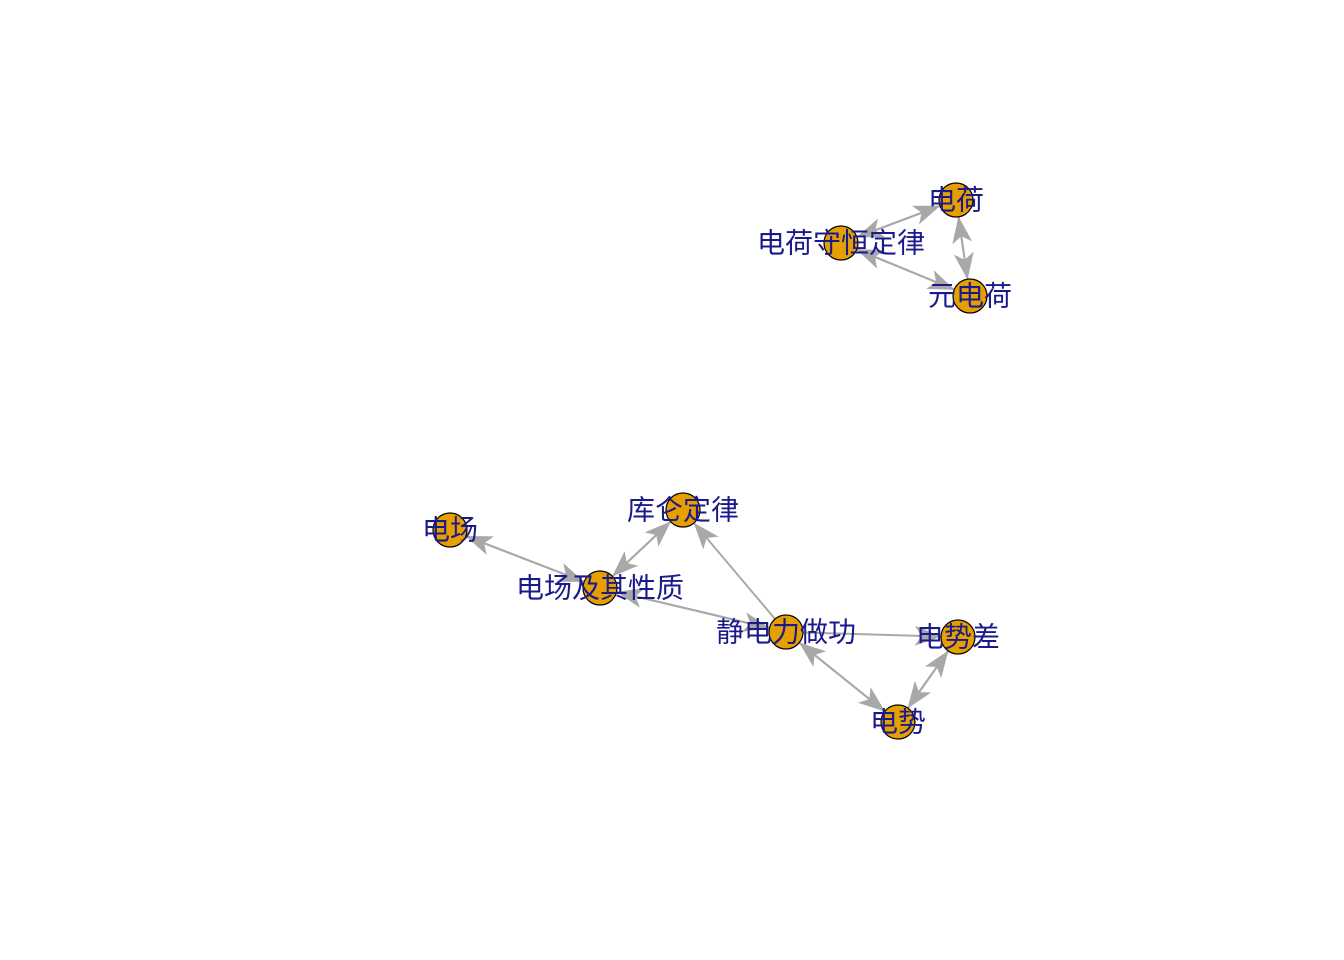  I want to click on node-label-yuandianhe: 元电荷, so click(970, 296).